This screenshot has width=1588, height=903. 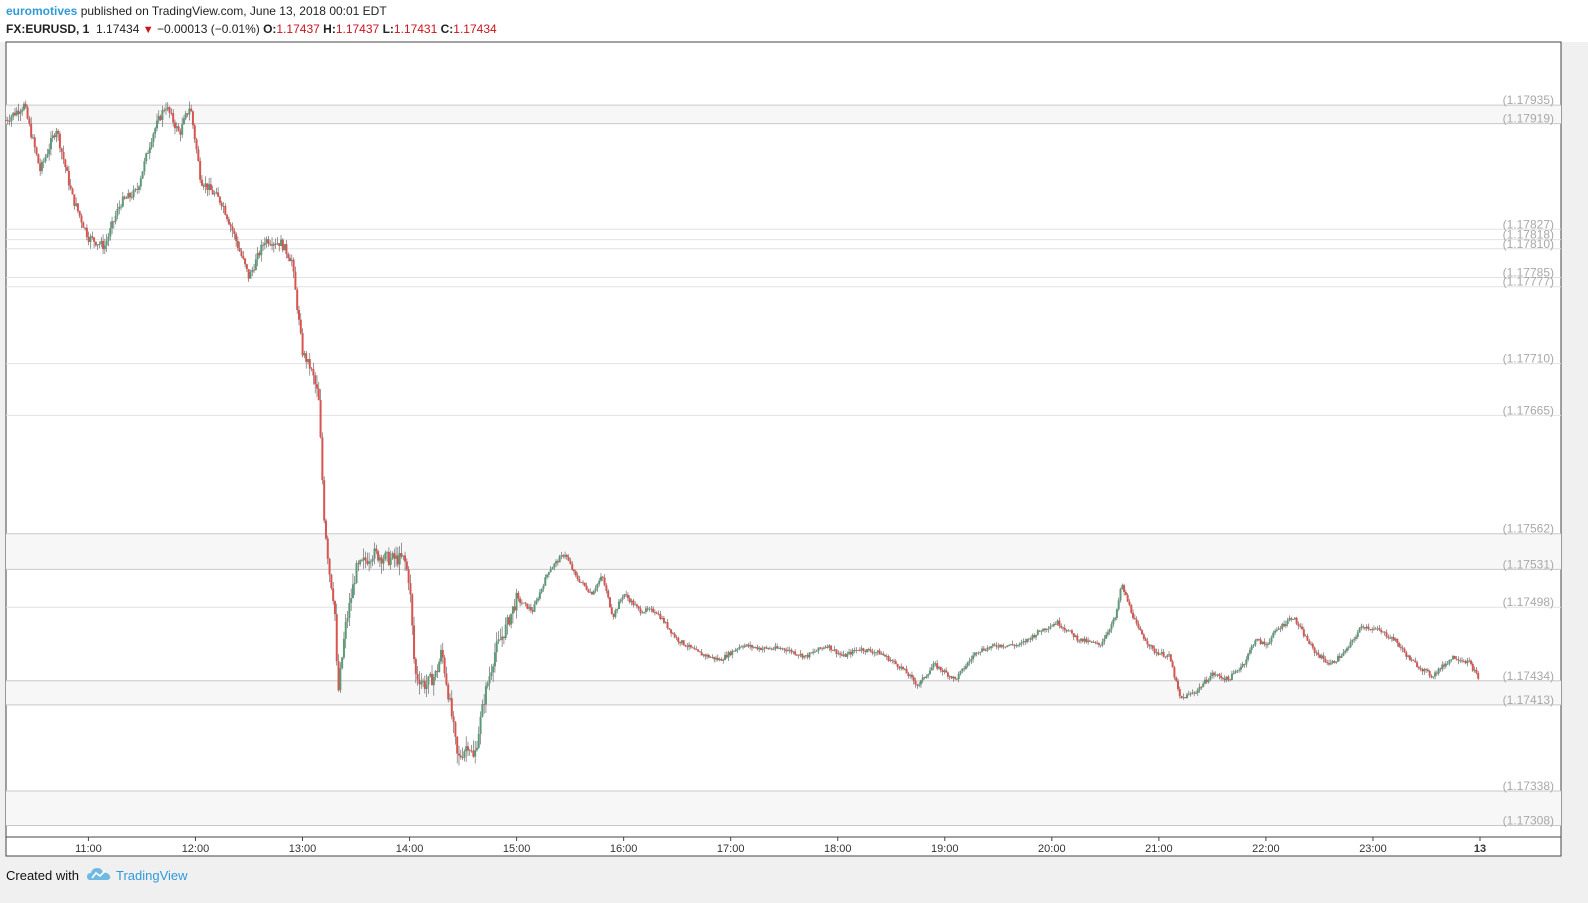 I want to click on high-label: H:, so click(x=329, y=29).